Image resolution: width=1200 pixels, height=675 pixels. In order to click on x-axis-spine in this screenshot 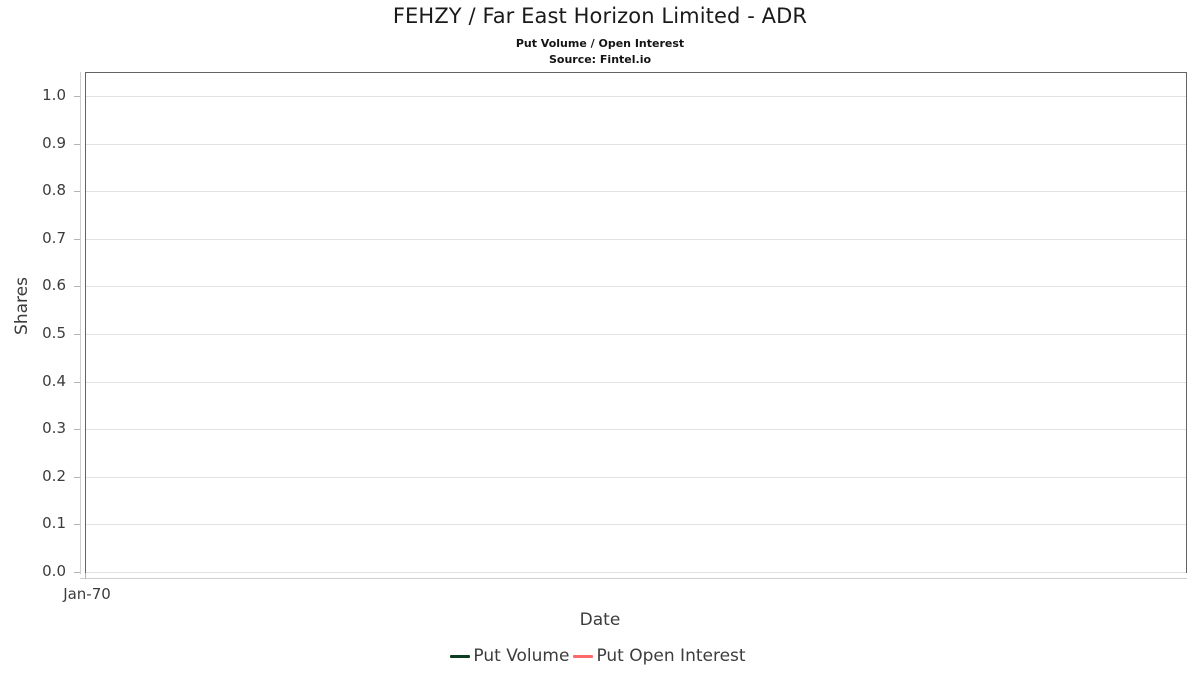, I will do `click(633, 578)`.